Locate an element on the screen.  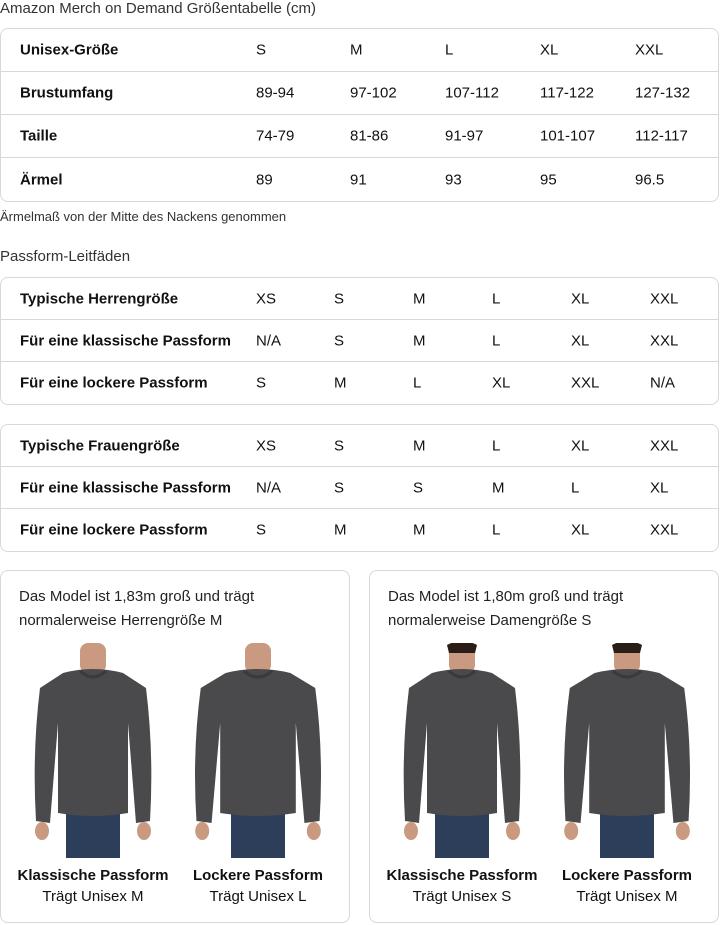
table-row: Typische Frauengröße XS S M L XL XXL is located at coordinates (359, 446).